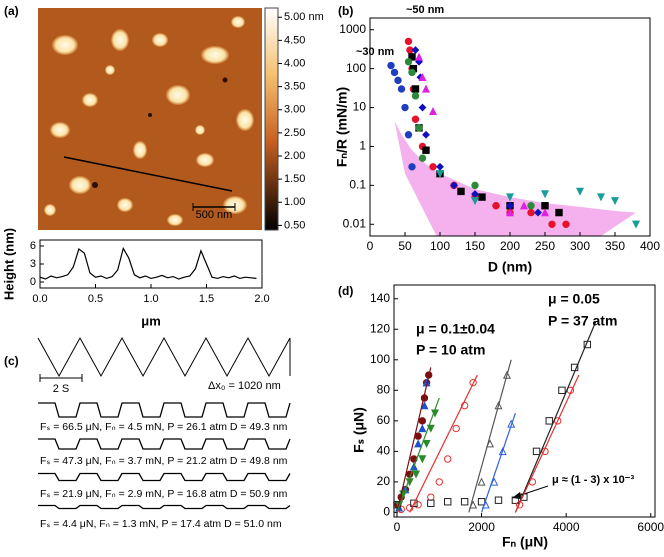 This screenshot has height=557, width=664. I want to click on colorbar-label: 4.50, so click(294, 40).